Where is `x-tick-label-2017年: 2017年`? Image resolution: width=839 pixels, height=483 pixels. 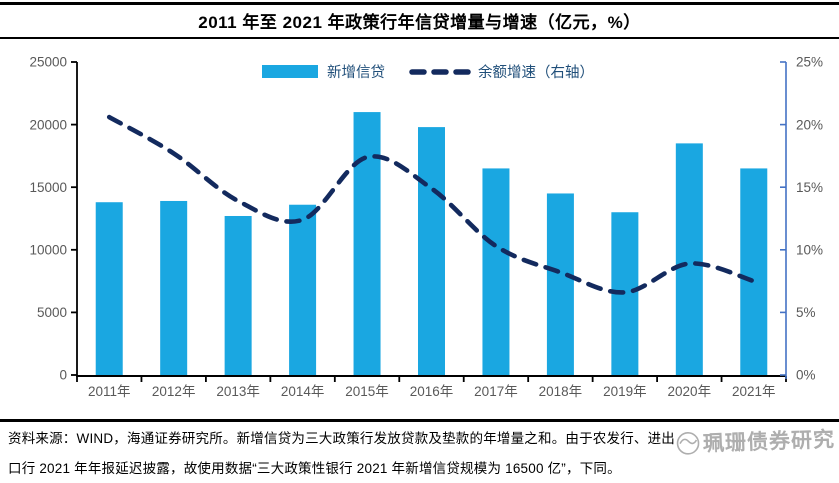
x-tick-label-2017年: 2017年 is located at coordinates (496, 391).